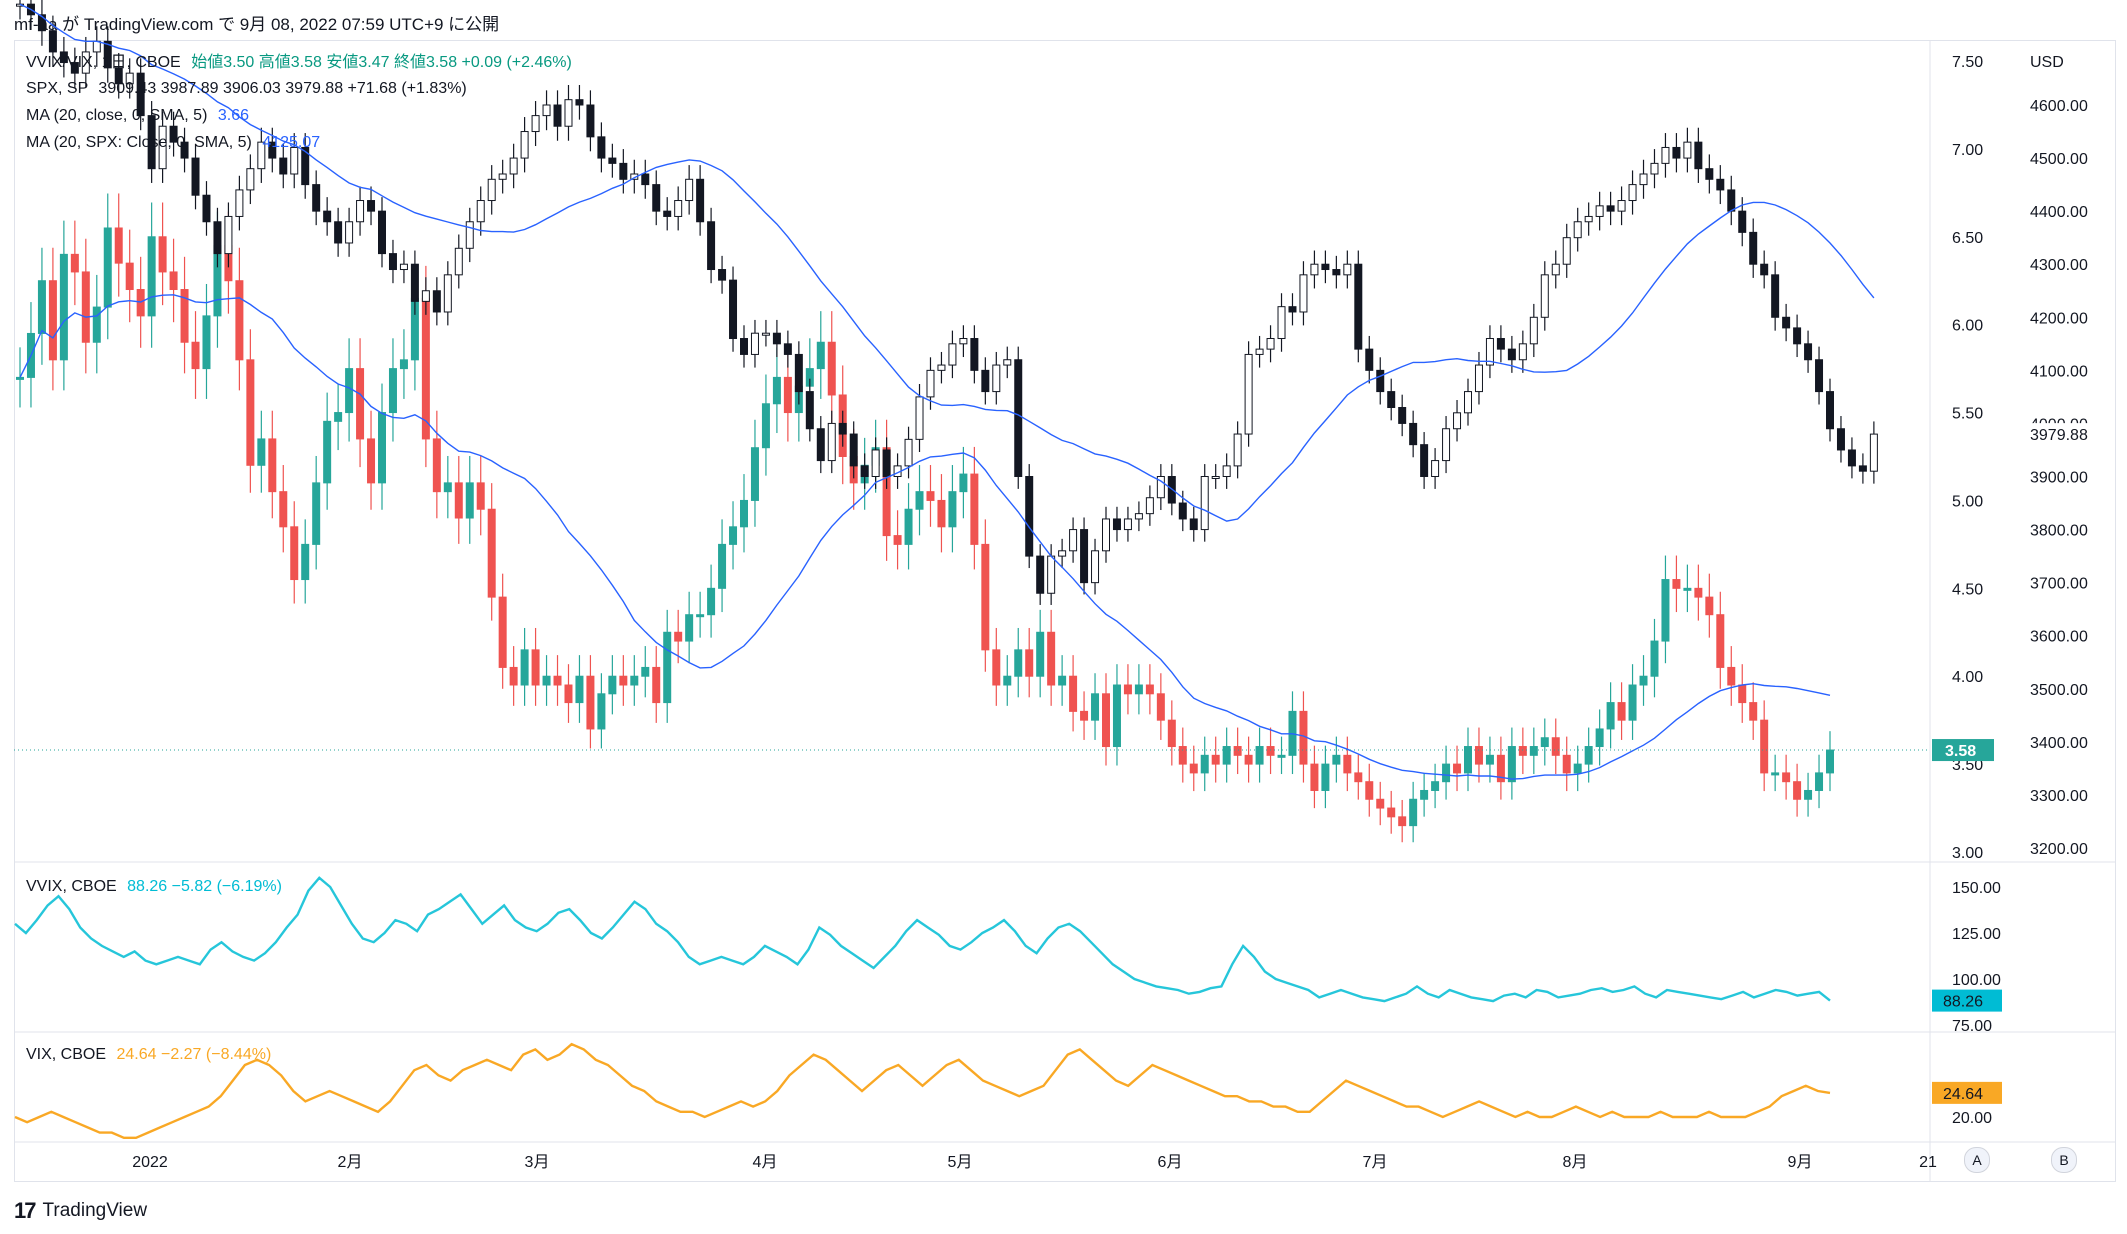  Describe the element at coordinates (2047, 62) in the screenshot. I see `currency-unit-label: USD` at that location.